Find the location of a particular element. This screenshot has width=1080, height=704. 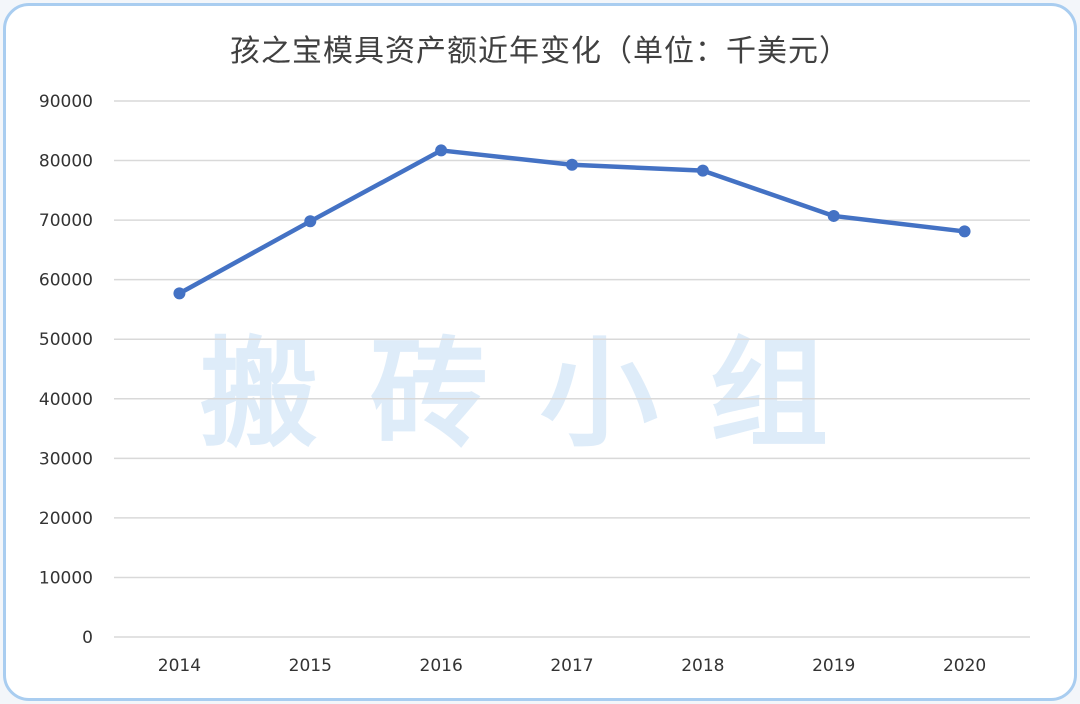

y-tick-label: 10000 is located at coordinates (66, 578).